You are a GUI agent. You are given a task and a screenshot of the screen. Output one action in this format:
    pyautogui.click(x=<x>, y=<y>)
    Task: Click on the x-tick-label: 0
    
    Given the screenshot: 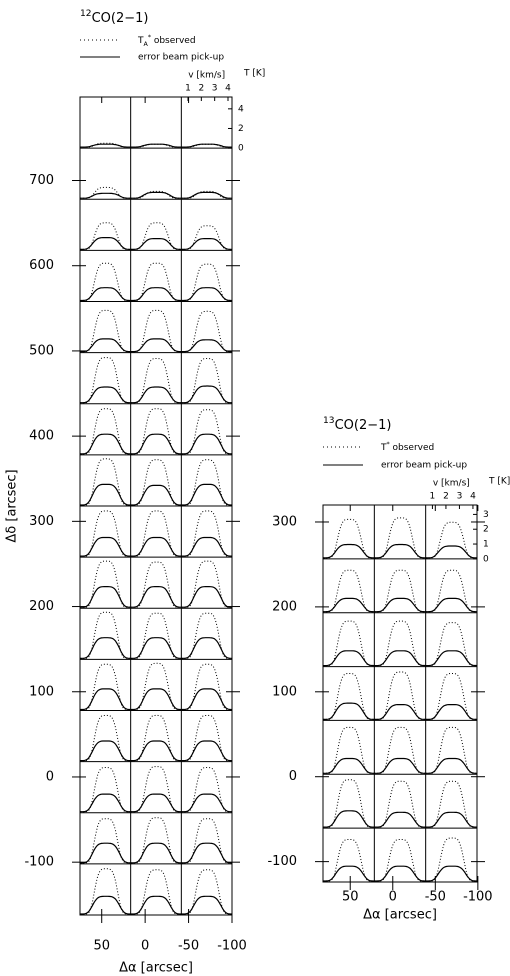 What is the action you would take?
    pyautogui.click(x=393, y=897)
    